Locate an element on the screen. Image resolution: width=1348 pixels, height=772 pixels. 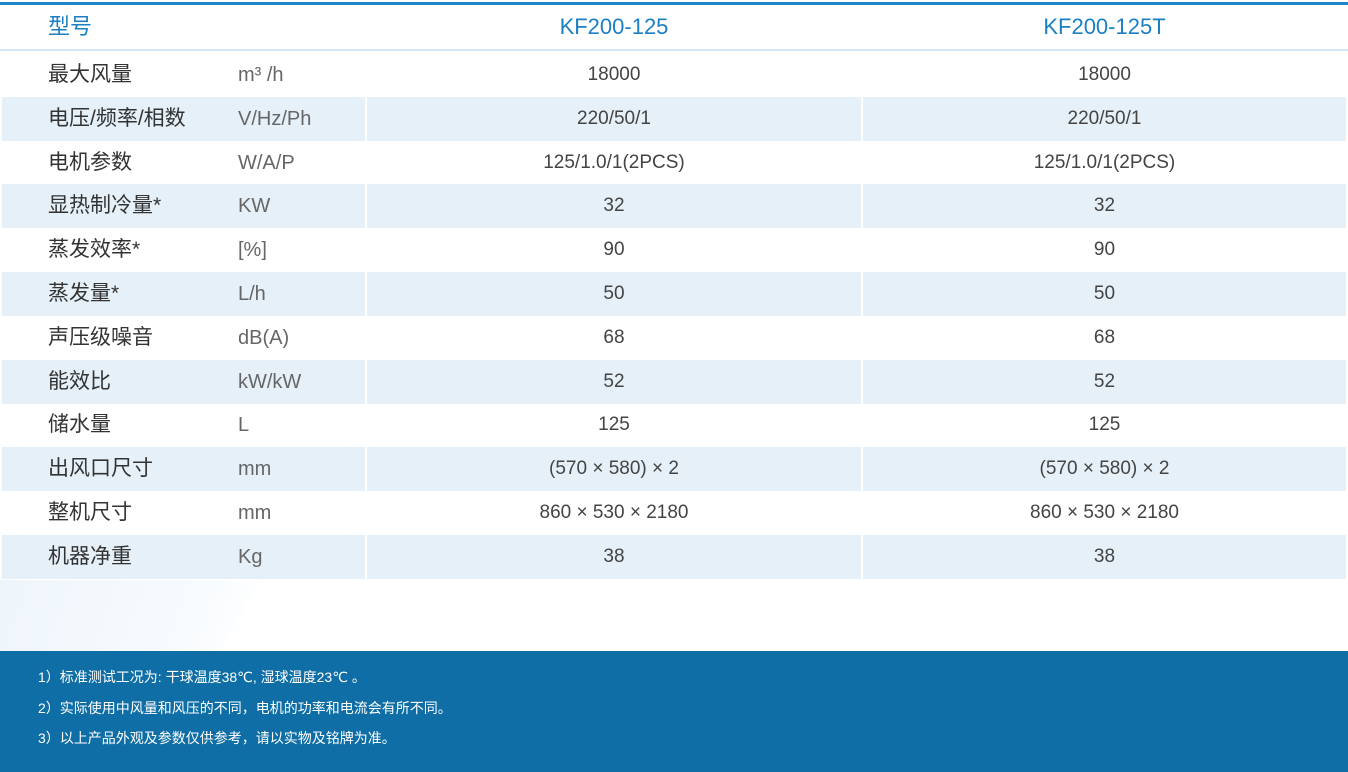
table-row: 机器净重 Kg 38 38 is located at coordinates (674, 556).